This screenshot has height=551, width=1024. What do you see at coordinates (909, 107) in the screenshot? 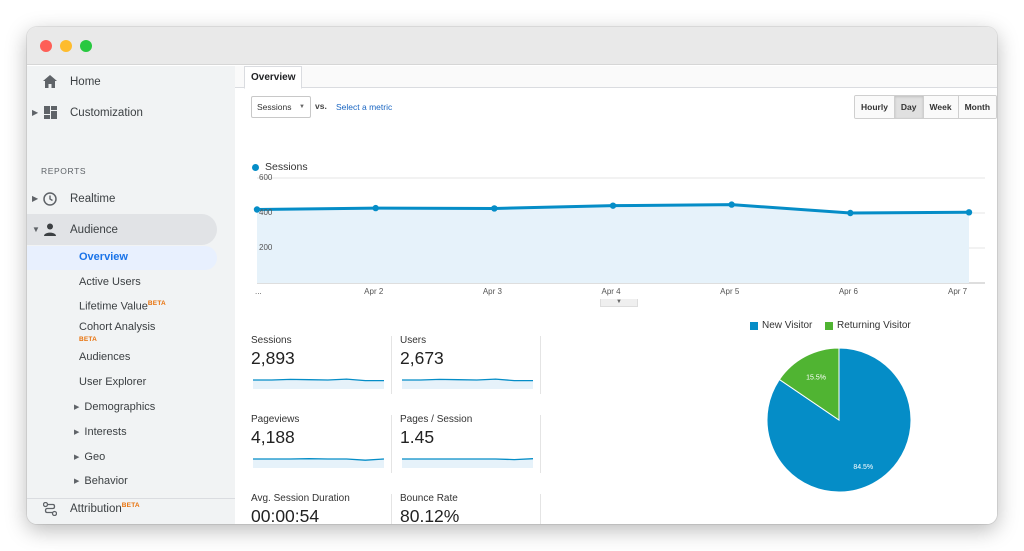
I see `period-day-button: Day` at bounding box center [909, 107].